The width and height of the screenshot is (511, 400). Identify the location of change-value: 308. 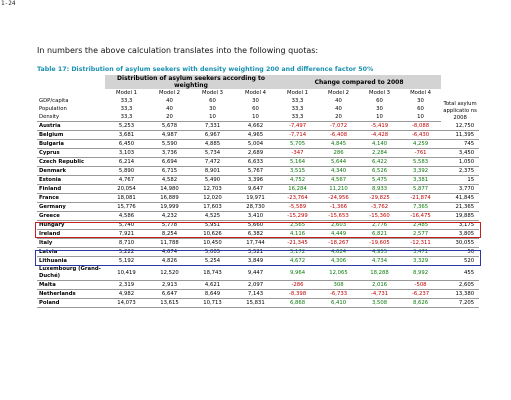
(339, 285).